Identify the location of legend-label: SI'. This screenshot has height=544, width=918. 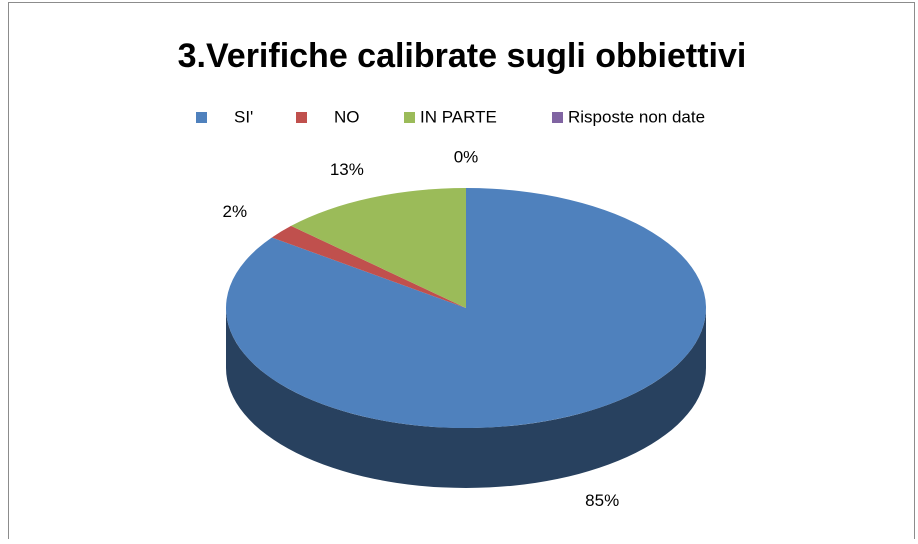
(243, 116).